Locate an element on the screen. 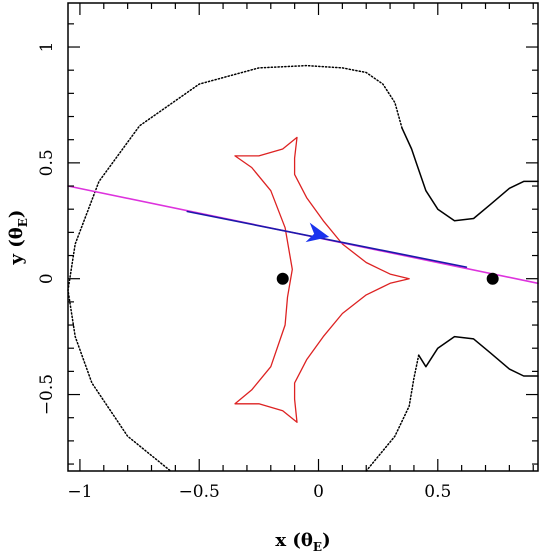  y-tick-label-3: 1 is located at coordinates (47, 47).